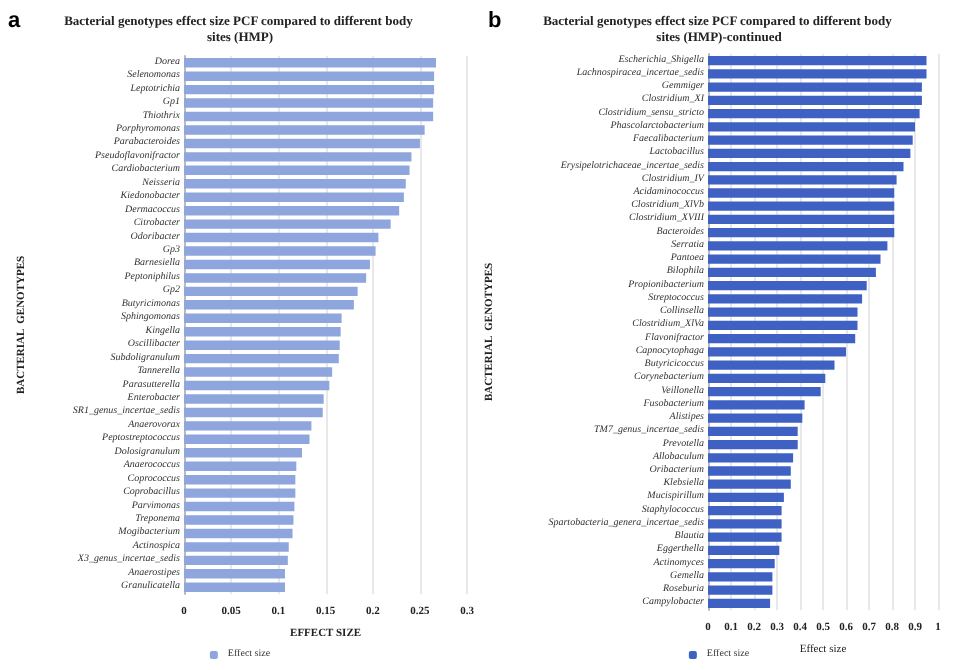 This screenshot has width=958, height=670. I want to click on text: b, so click(495, 21).